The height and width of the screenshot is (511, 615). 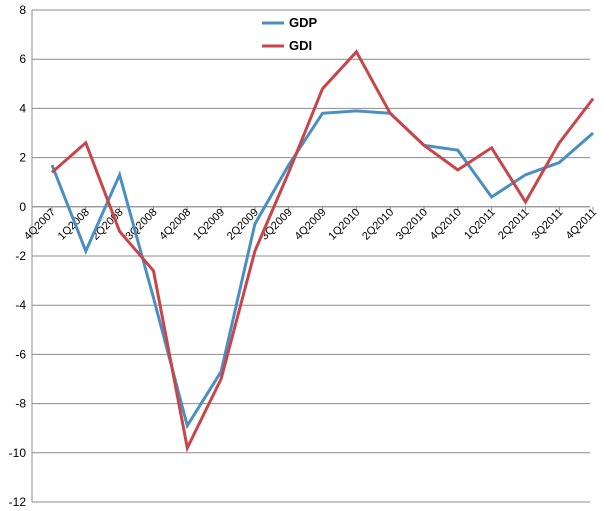 What do you see at coordinates (22, 108) in the screenshot?
I see `y-tick-label: 4` at bounding box center [22, 108].